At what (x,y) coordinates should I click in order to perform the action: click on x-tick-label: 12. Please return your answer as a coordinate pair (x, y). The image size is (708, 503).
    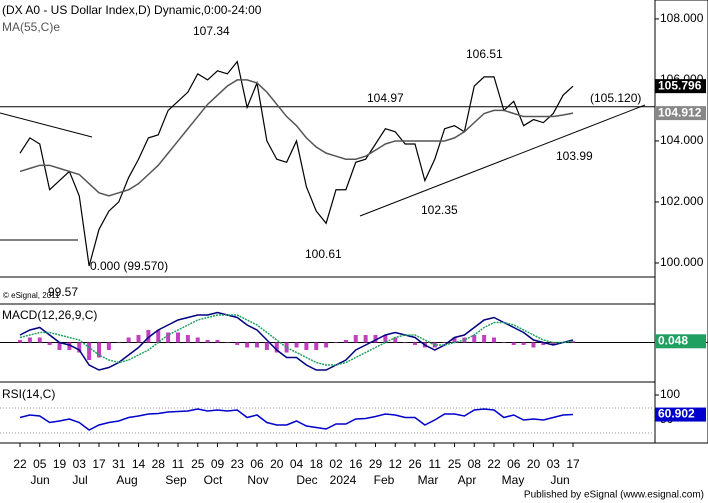
    Looking at the image, I should click on (396, 464).